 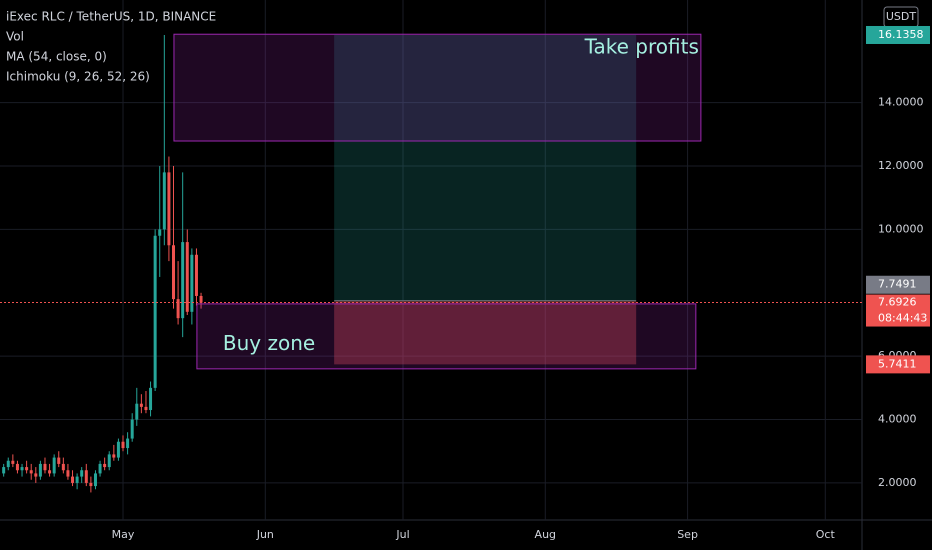 What do you see at coordinates (111, 17) in the screenshot?
I see `chart-title: iExec RLC / TetherUS, 1D, BINANCE` at bounding box center [111, 17].